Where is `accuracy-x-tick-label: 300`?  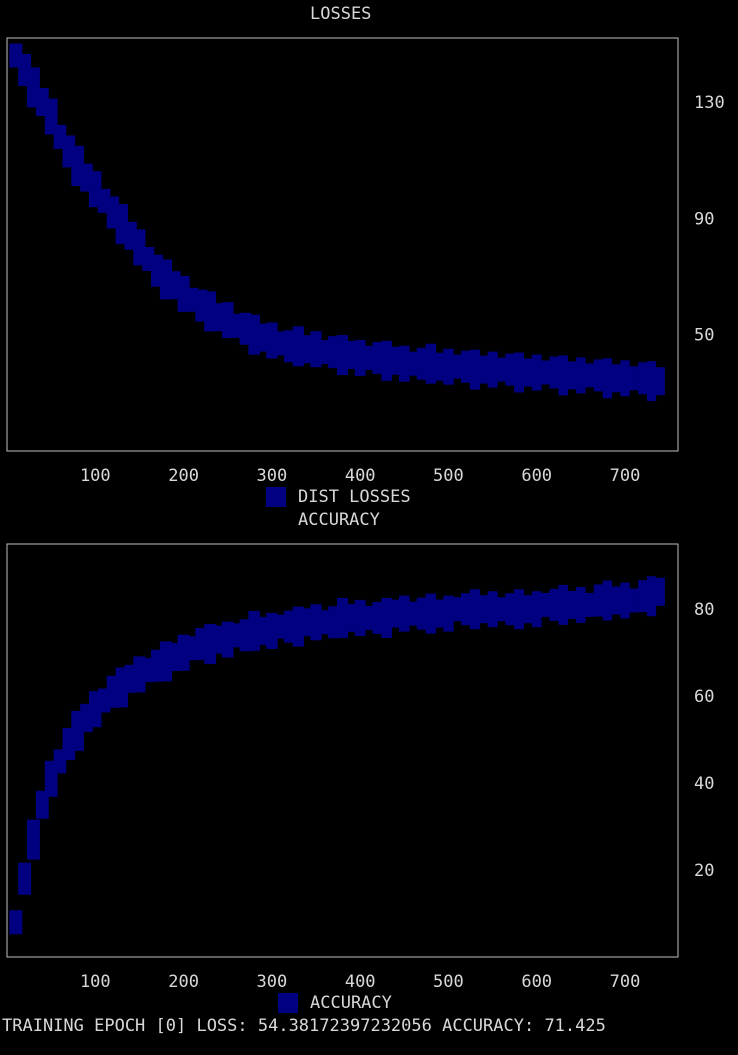
accuracy-x-tick-label: 300 is located at coordinates (272, 982).